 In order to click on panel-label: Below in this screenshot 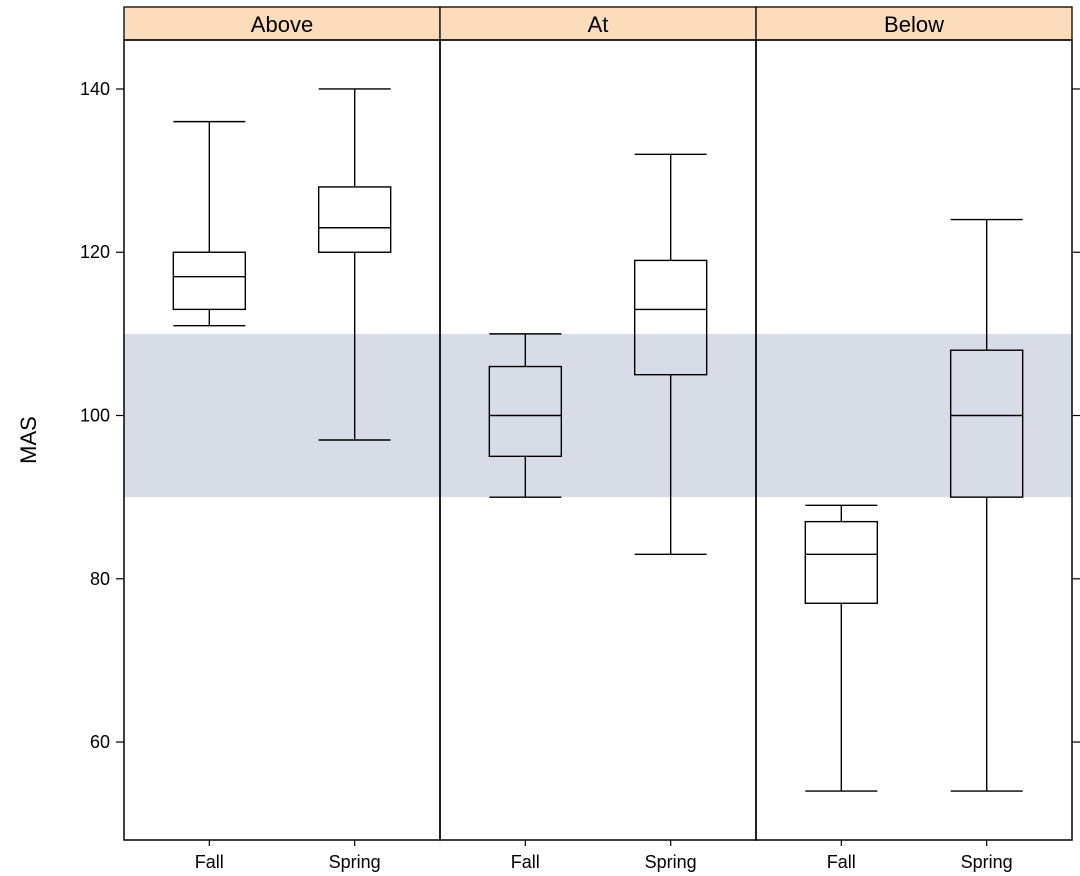, I will do `click(914, 24)`.